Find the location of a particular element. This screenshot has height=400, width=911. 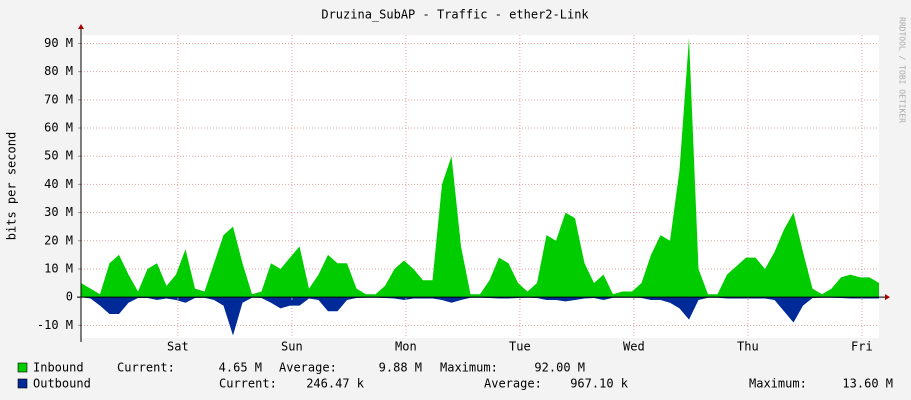

x-tick-label: Fri is located at coordinates (862, 347).